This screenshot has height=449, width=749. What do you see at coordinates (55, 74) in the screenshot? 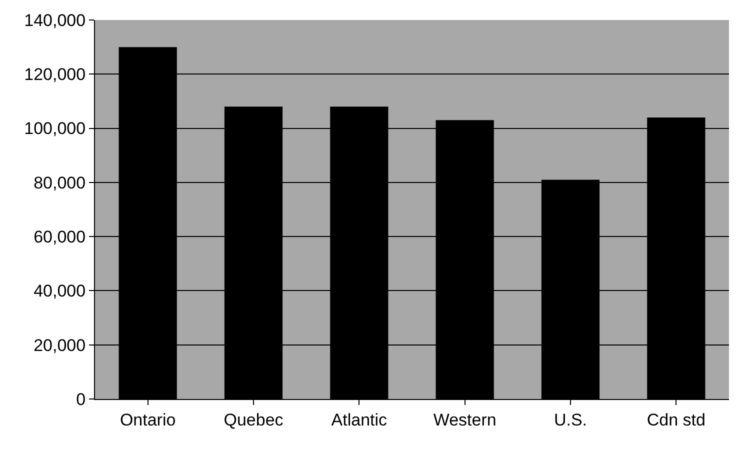
I see `y-tick-label: 120,000` at bounding box center [55, 74].